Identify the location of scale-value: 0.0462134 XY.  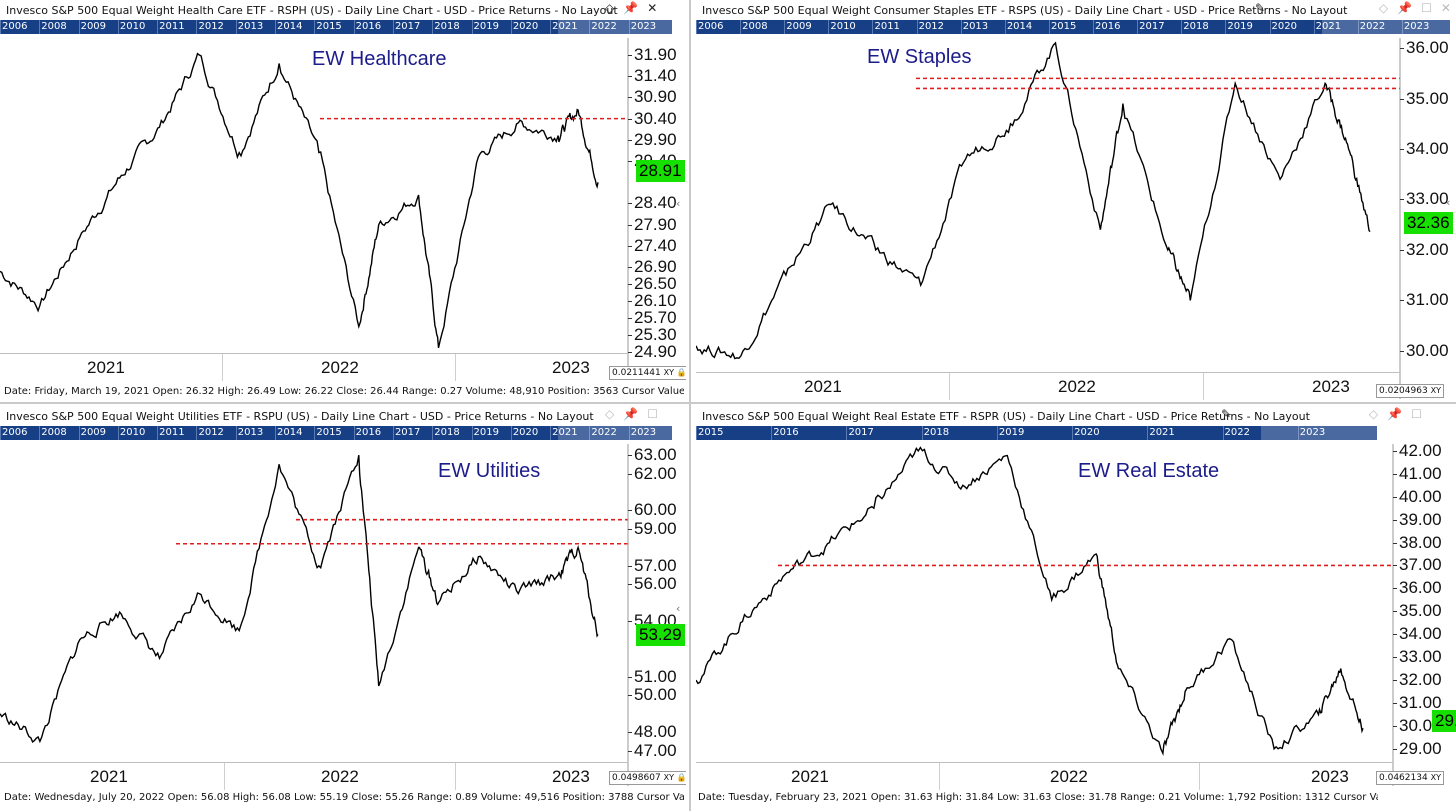
(1410, 778).